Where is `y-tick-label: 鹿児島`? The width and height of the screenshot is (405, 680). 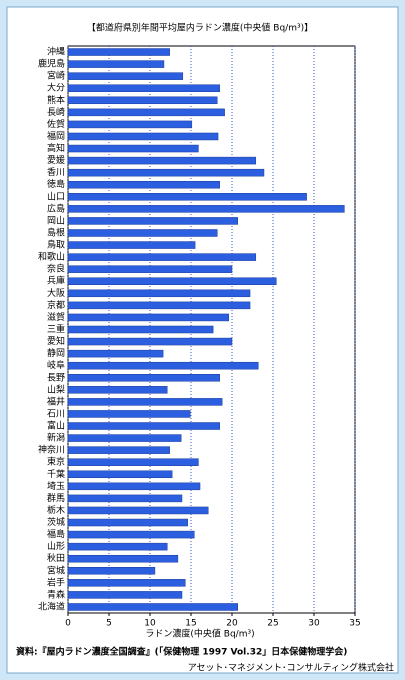 y-tick-label: 鹿児島 is located at coordinates (51, 64).